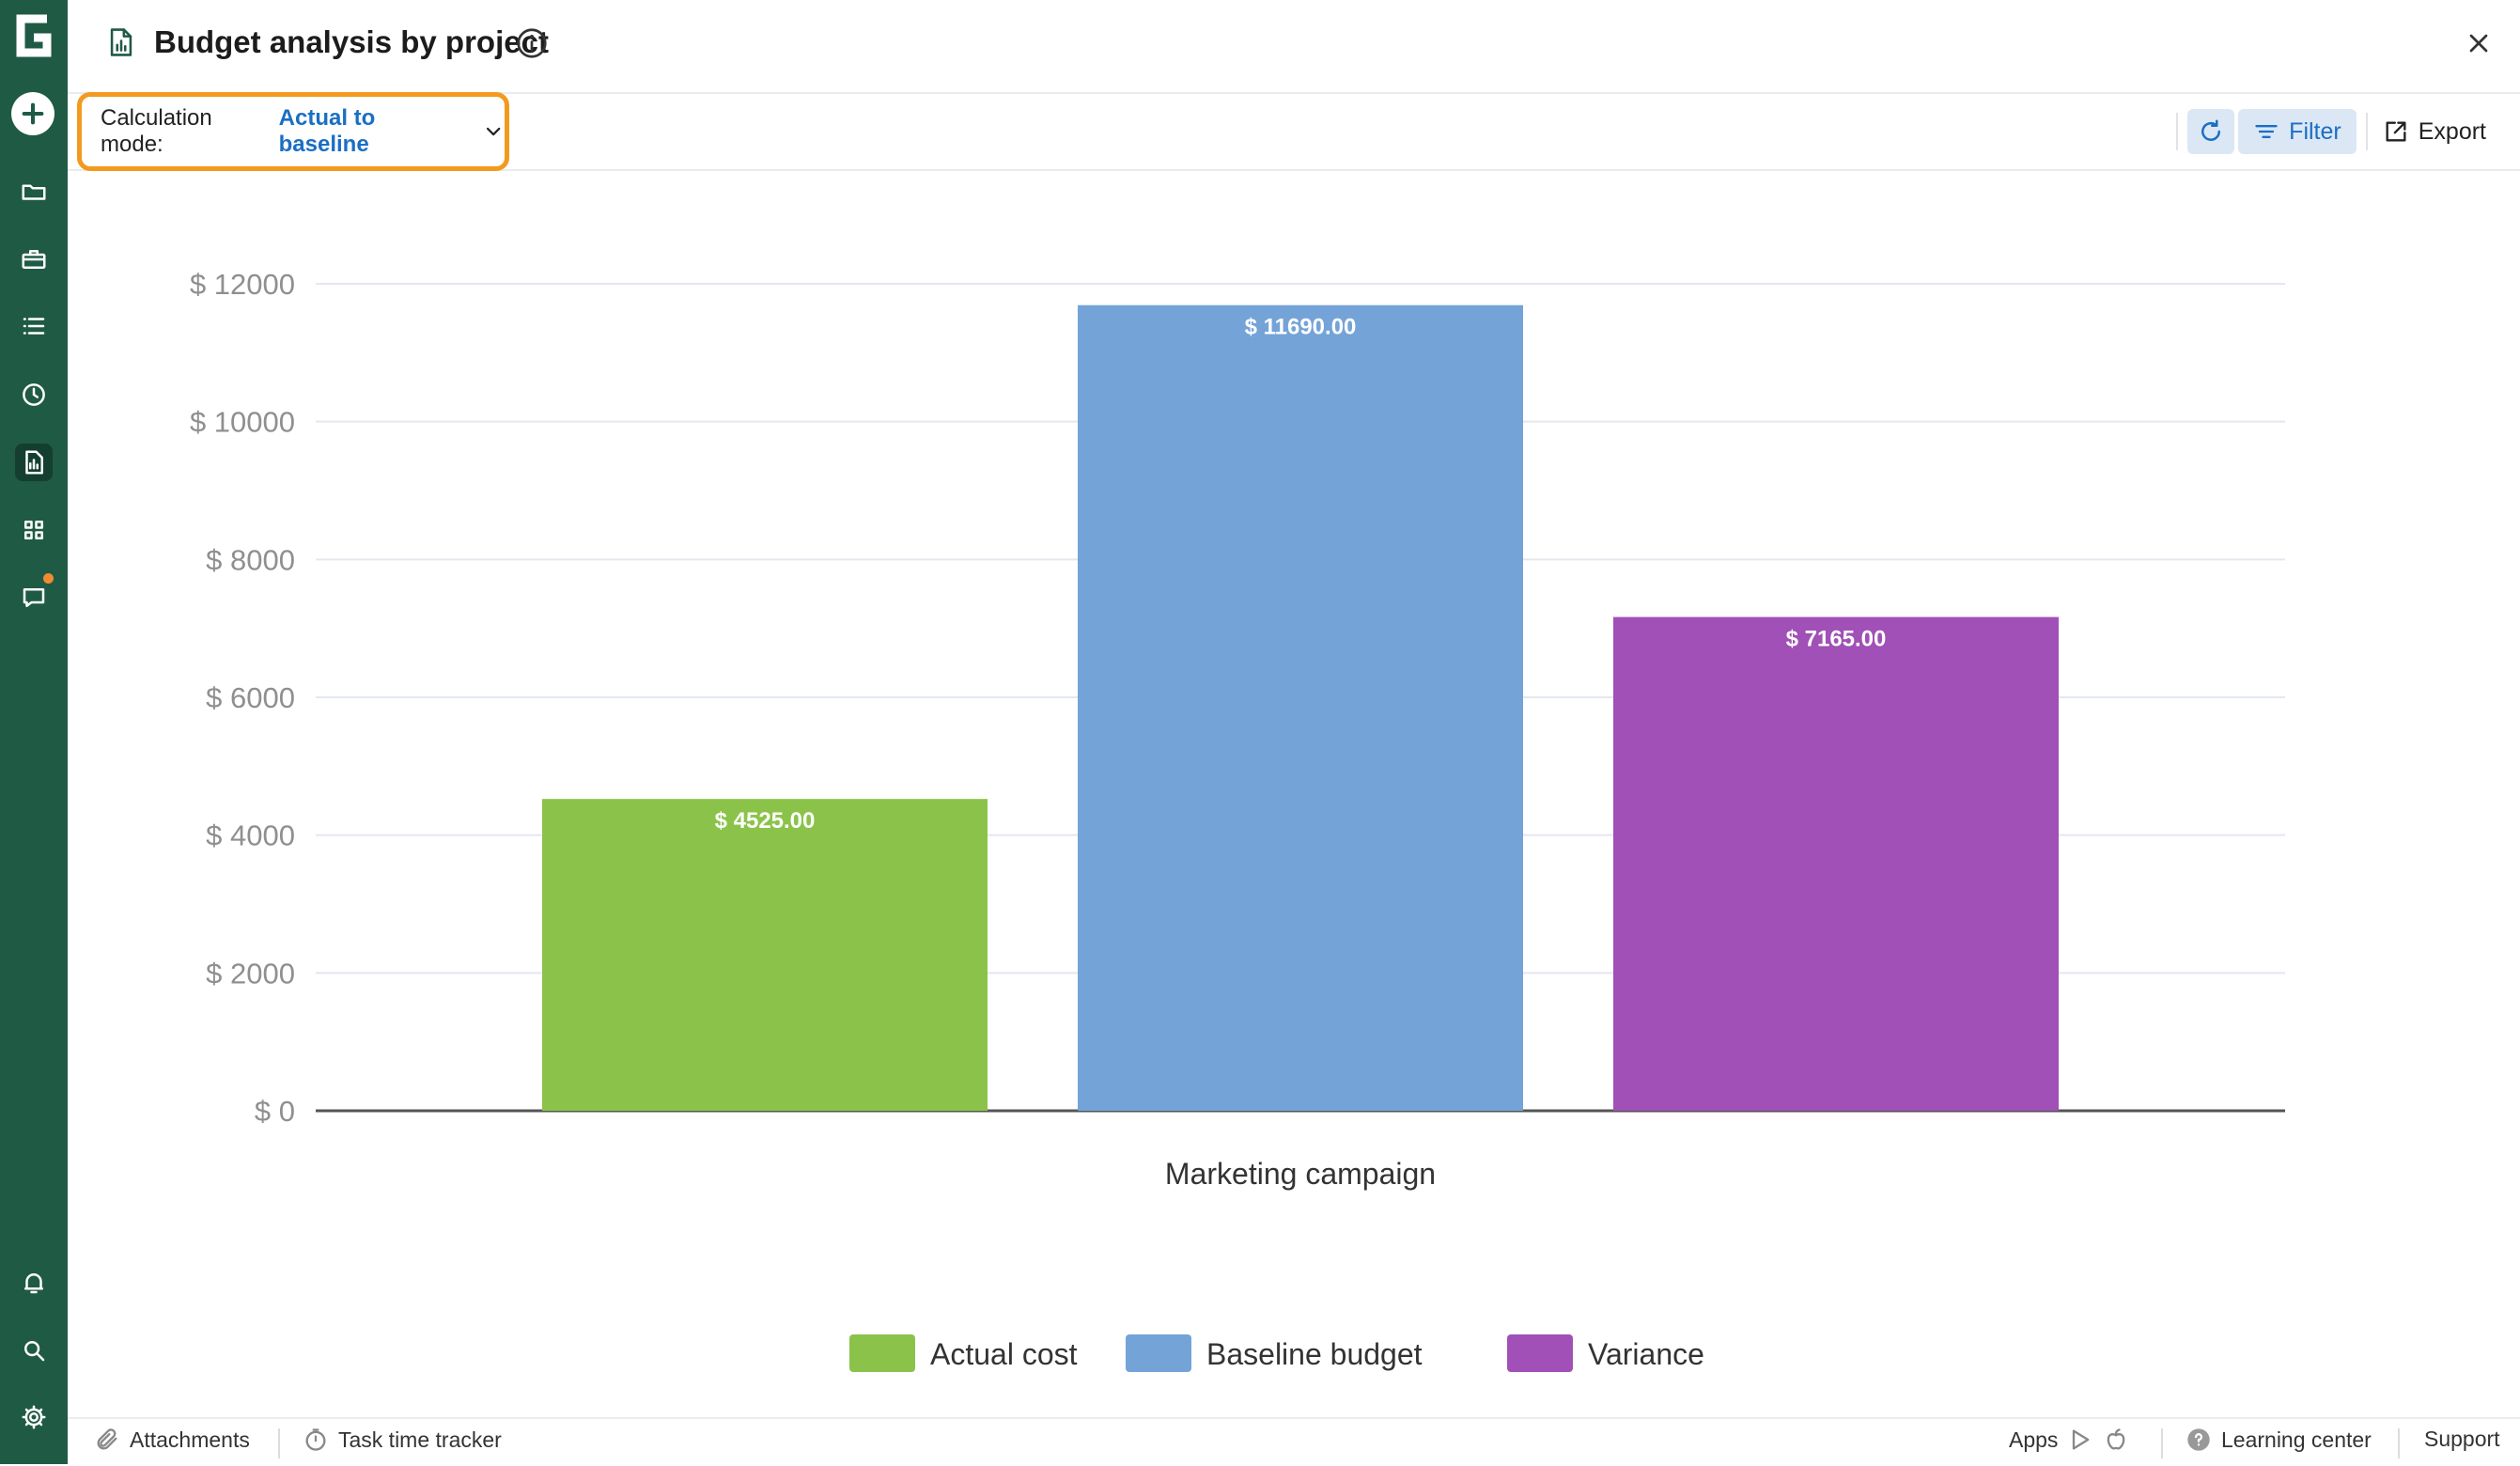  I want to click on apps-grid-icon, so click(33, 530).